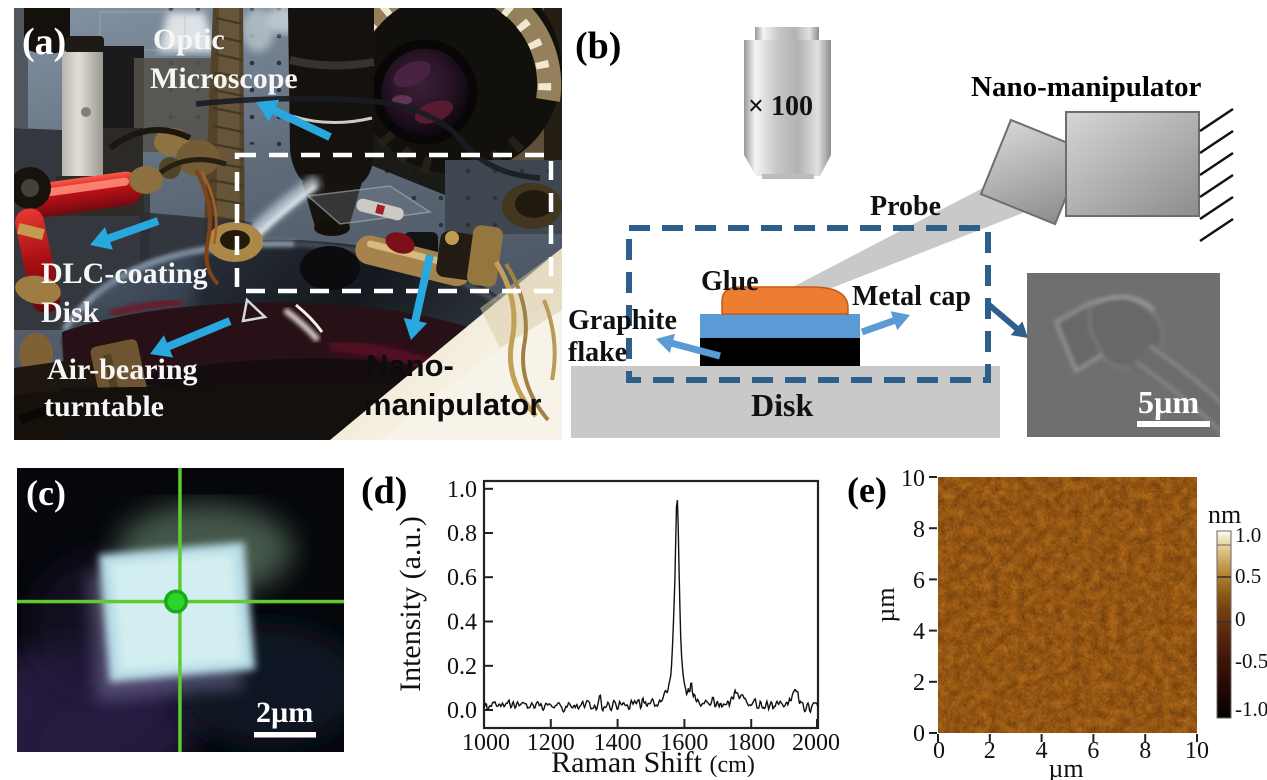 This screenshot has height=780, width=1267. What do you see at coordinates (462, 623) in the screenshot?
I see `svg-text: 0.4` at bounding box center [462, 623].